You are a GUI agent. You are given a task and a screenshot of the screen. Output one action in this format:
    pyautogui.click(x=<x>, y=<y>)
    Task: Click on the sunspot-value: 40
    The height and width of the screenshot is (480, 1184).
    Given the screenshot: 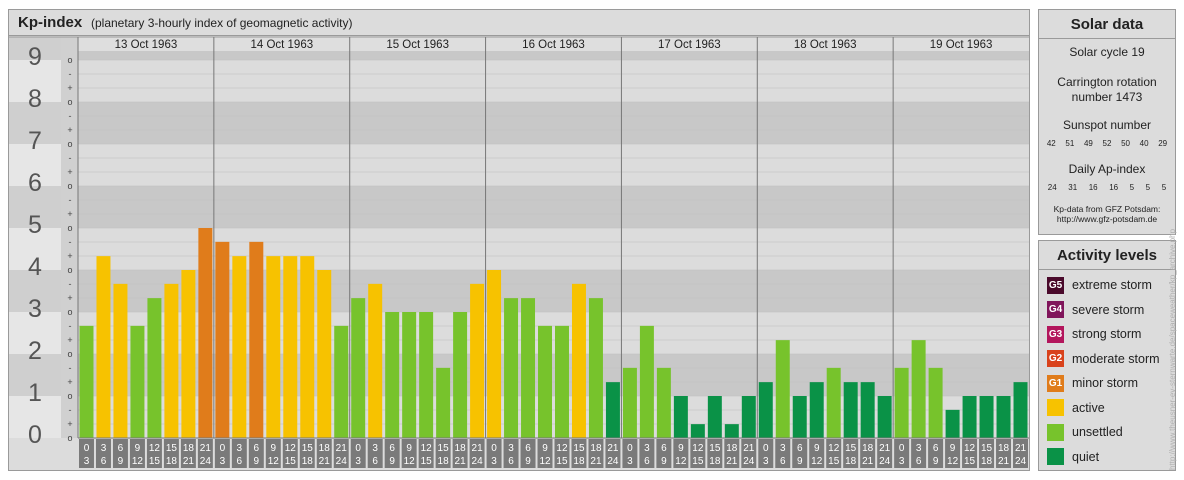 What is the action you would take?
    pyautogui.click(x=1144, y=143)
    